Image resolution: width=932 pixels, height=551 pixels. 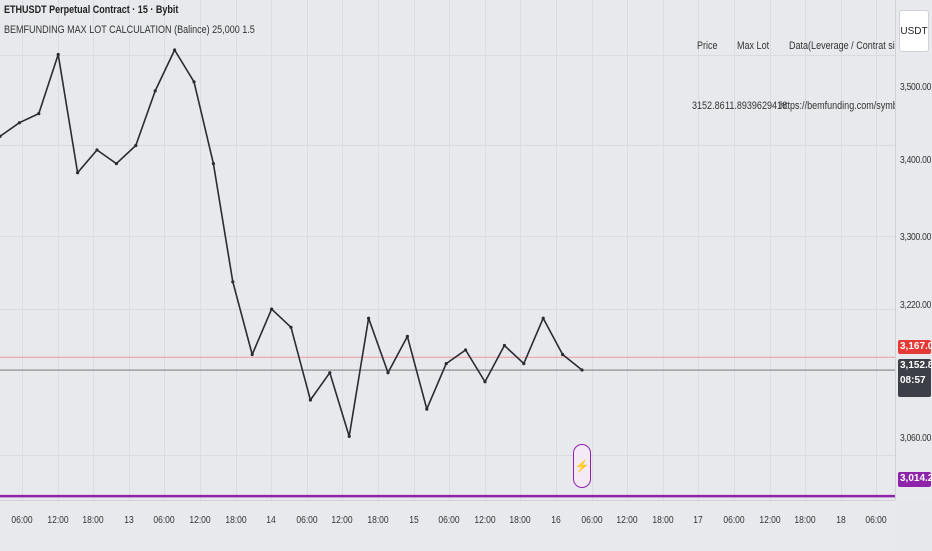 I want to click on current-price-value: 3,152.86, so click(x=916, y=365).